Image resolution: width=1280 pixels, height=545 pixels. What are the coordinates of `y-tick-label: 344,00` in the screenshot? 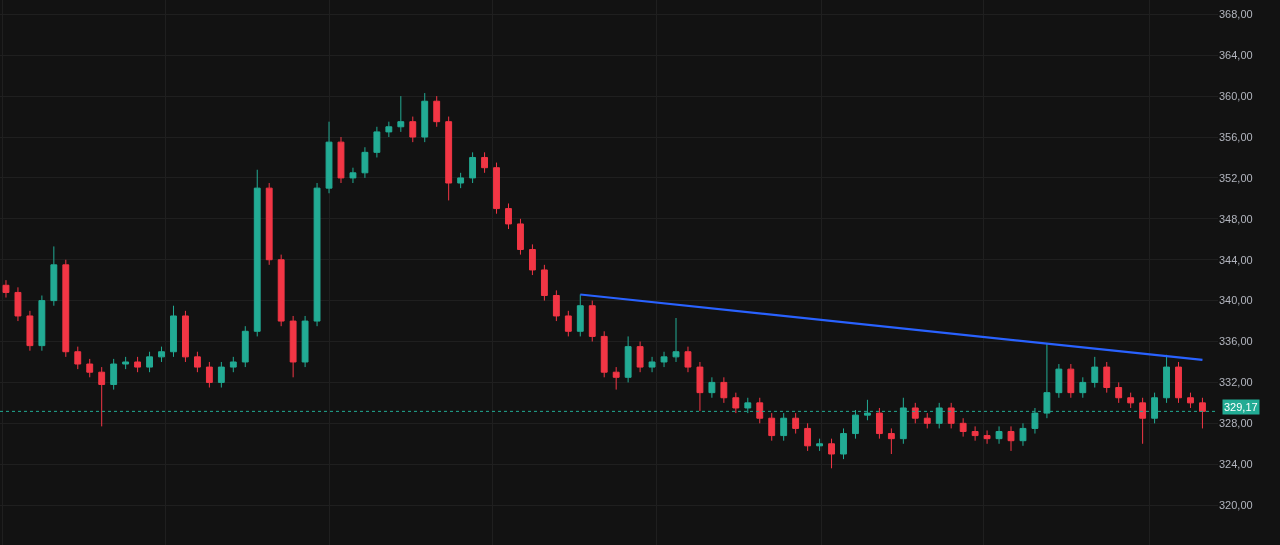 It's located at (1236, 259).